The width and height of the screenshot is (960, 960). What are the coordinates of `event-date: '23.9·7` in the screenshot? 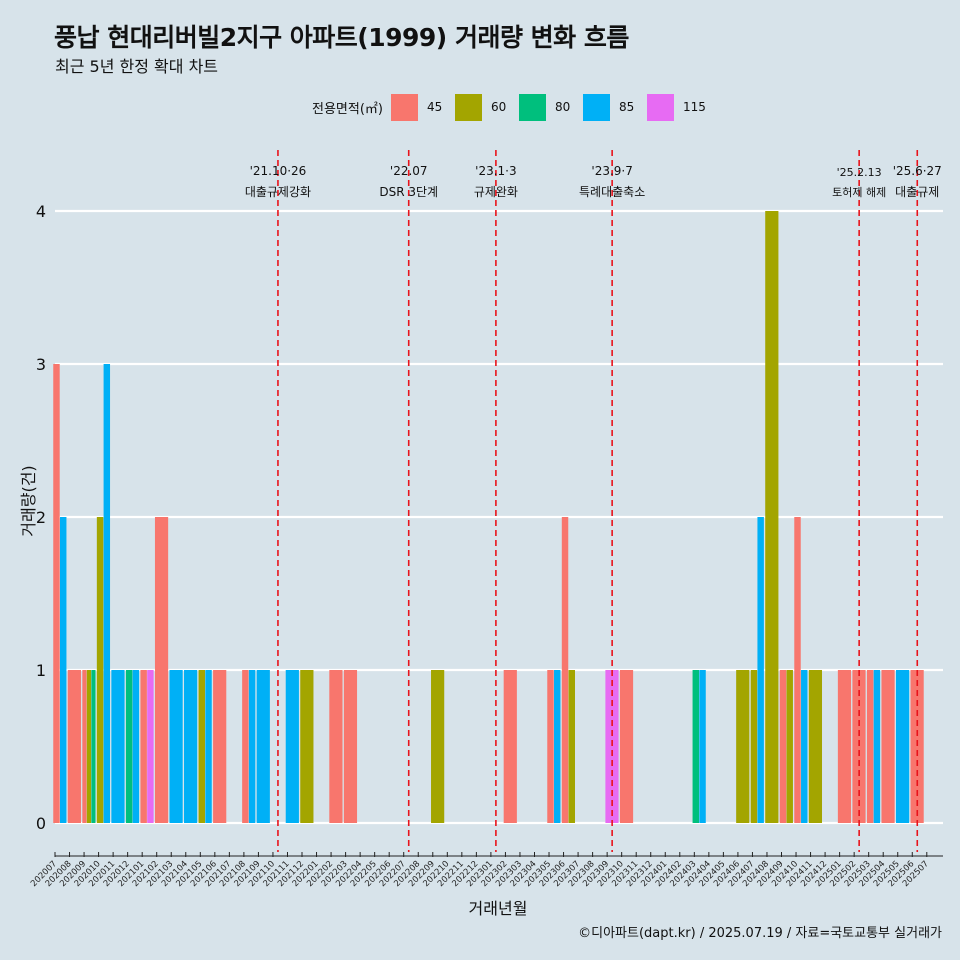 It's located at (611, 171).